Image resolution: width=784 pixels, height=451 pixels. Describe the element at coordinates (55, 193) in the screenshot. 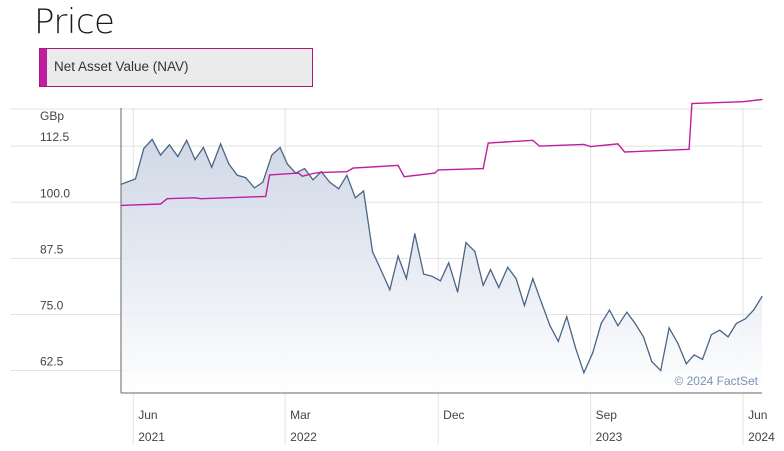

I see `y-tick-label: 100.0` at that location.